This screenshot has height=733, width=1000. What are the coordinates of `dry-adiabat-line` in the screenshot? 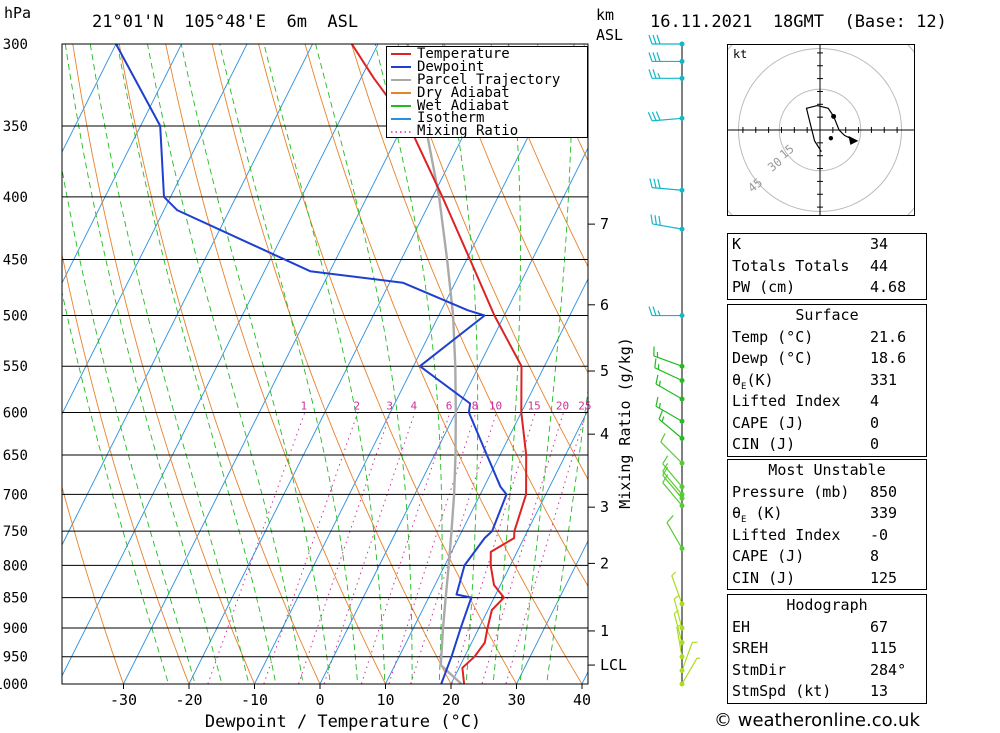 It's located at (539, 156).